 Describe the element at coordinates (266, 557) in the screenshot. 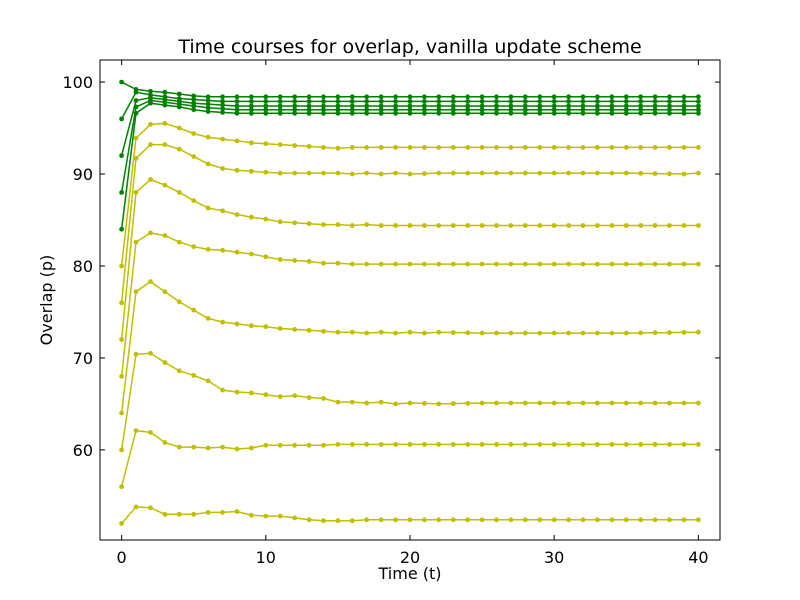

I see `x-tick-label: 10` at that location.